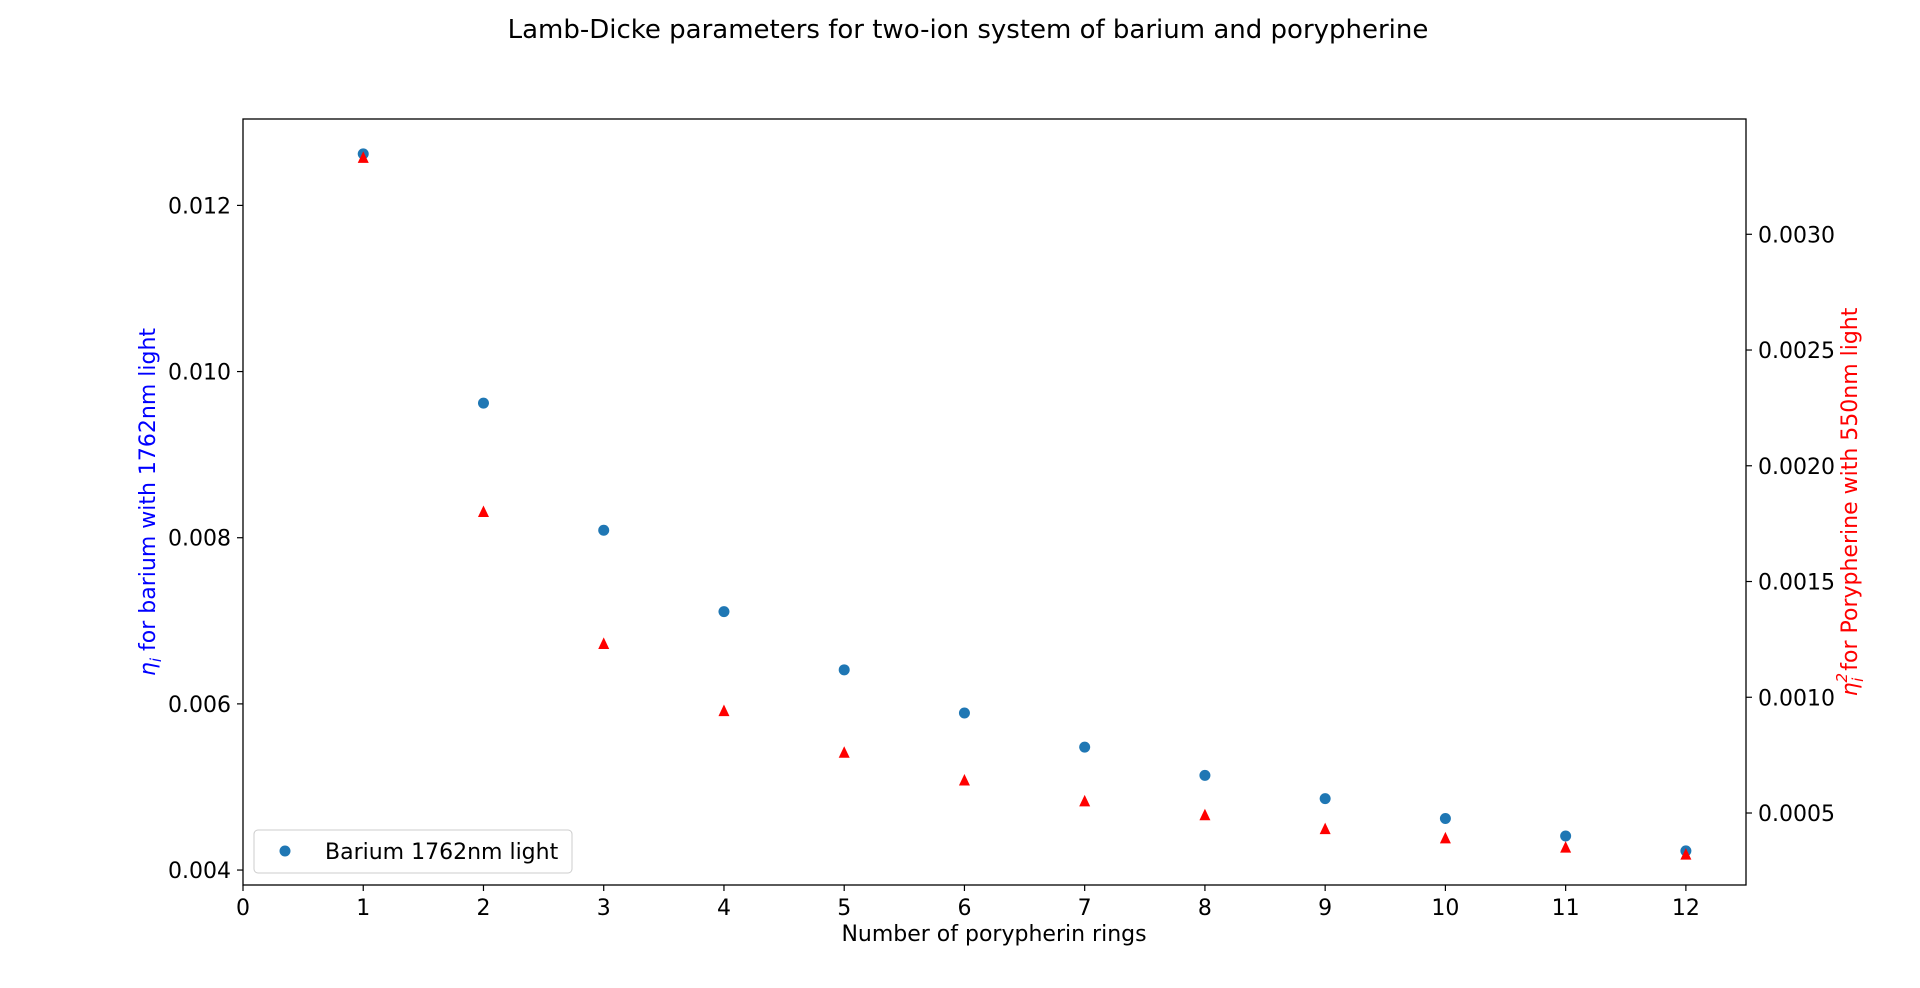 The height and width of the screenshot is (988, 1920). I want to click on x-axis: 0 1 2 3 4 5 6 7 8 9 10 11 12, so click(968, 903).